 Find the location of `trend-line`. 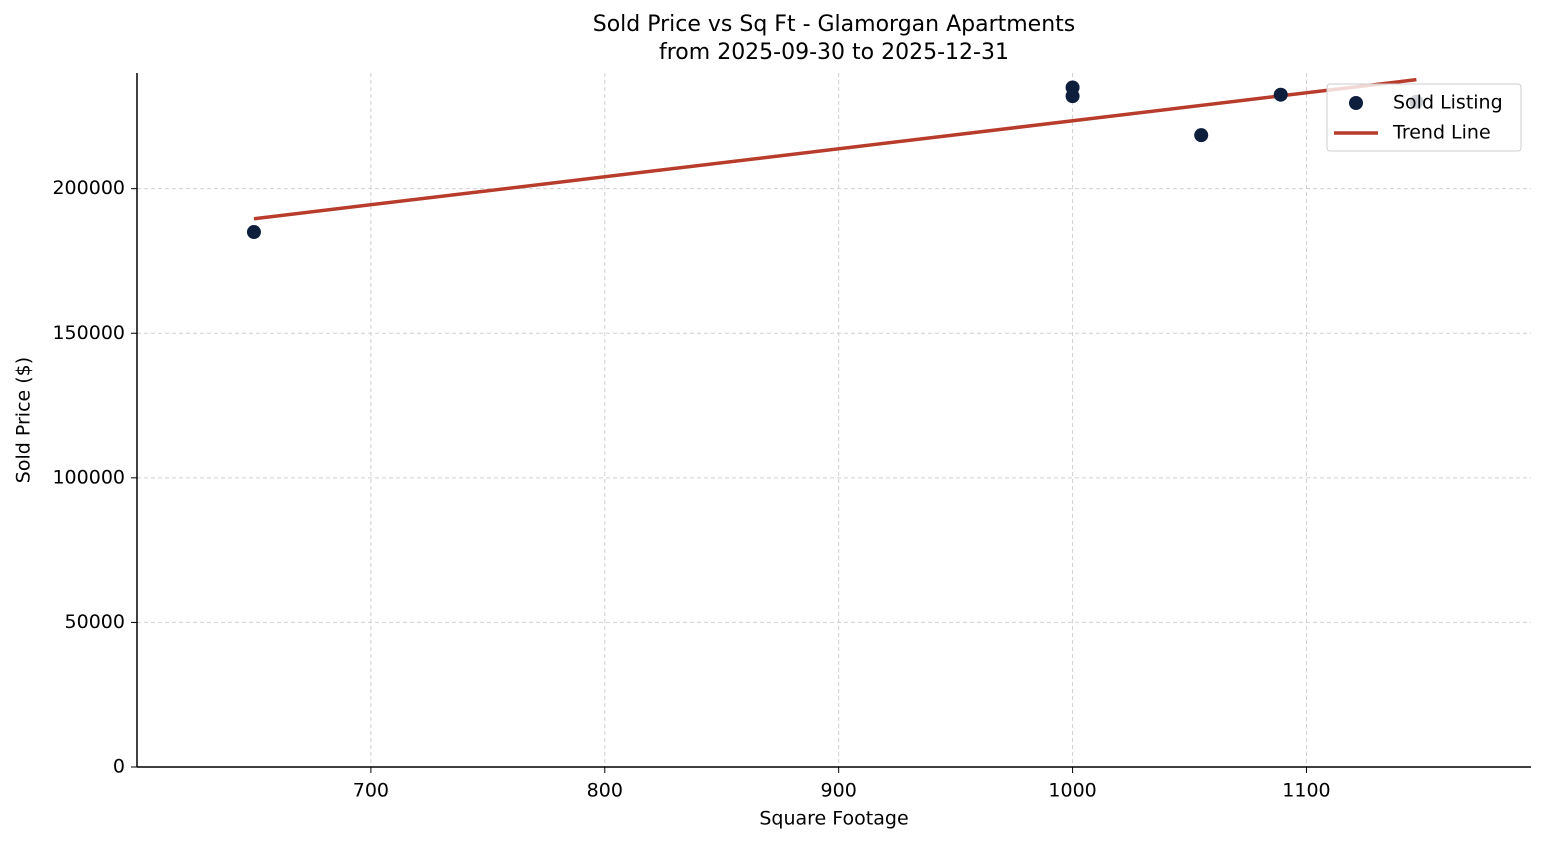

trend-line is located at coordinates (835, 149).